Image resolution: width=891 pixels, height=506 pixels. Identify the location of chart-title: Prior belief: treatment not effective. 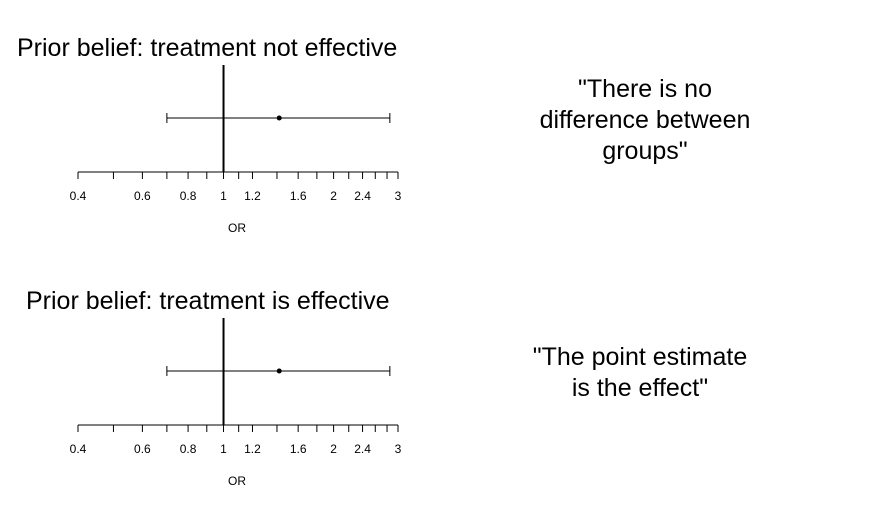
(207, 48).